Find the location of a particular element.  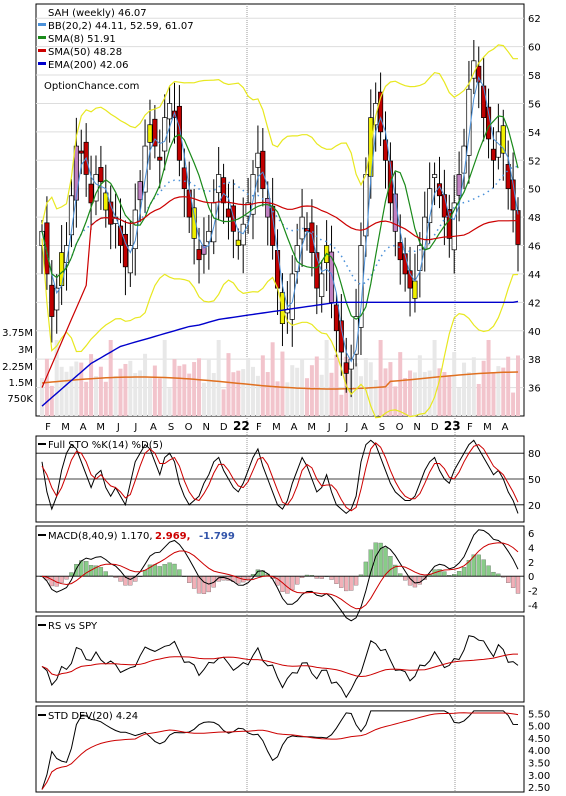

macd-tick-label: -4 is located at coordinates (533, 606).